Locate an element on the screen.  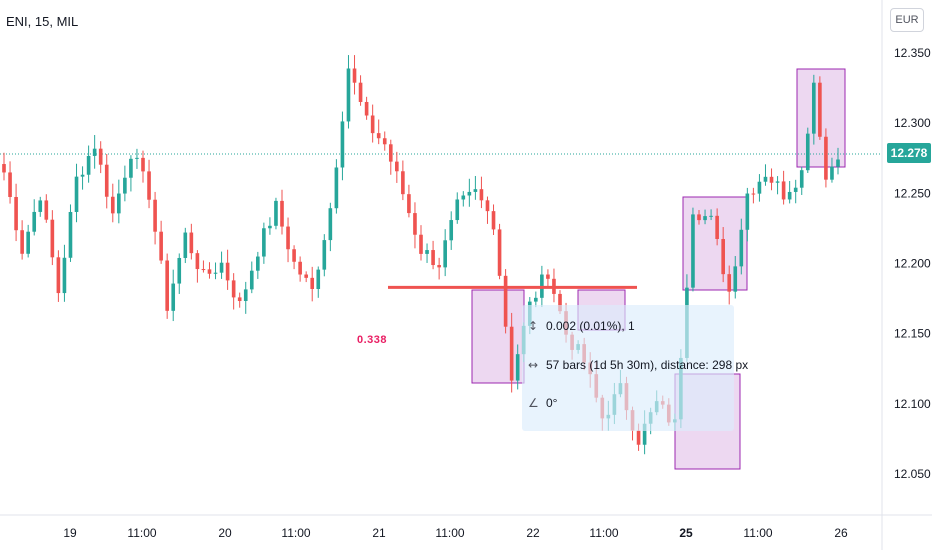
x-axis-labels: 19 11:00 20 11:00 21 11:00 22 11:00 25 11:00 26 is located at coordinates (455, 533).